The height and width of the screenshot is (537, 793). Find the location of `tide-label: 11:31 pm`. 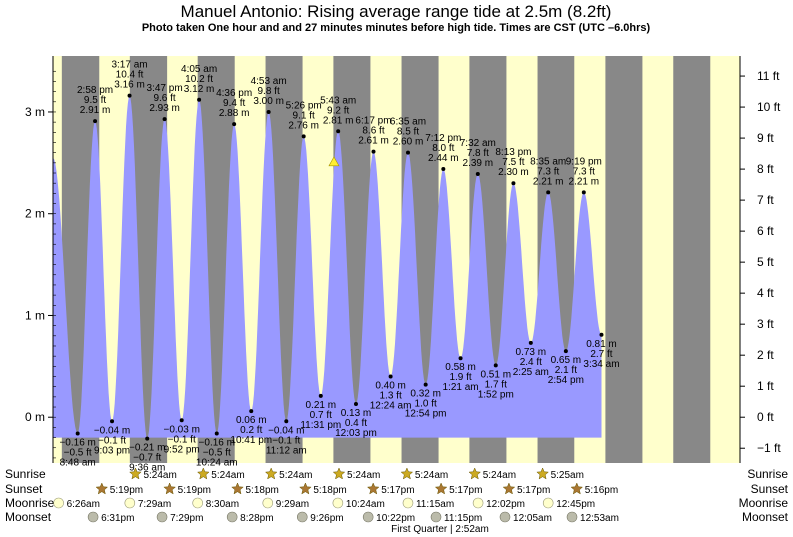

tide-label: 11:31 pm is located at coordinates (320, 425).